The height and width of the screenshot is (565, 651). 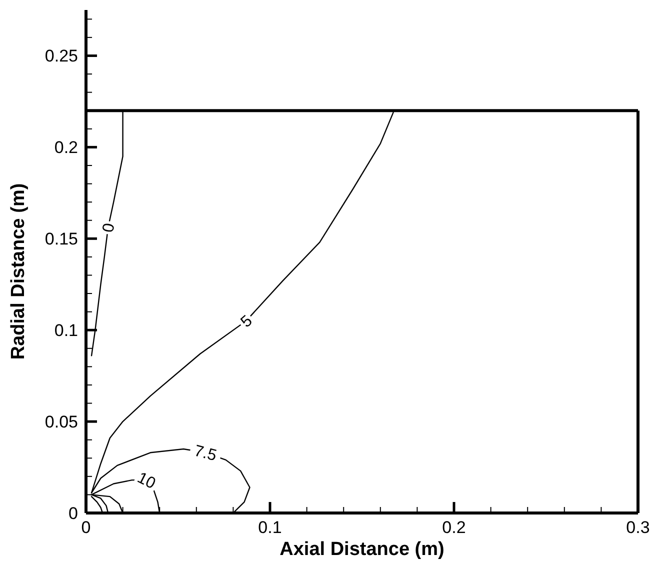 I want to click on series-label: 0, so click(x=109, y=228).